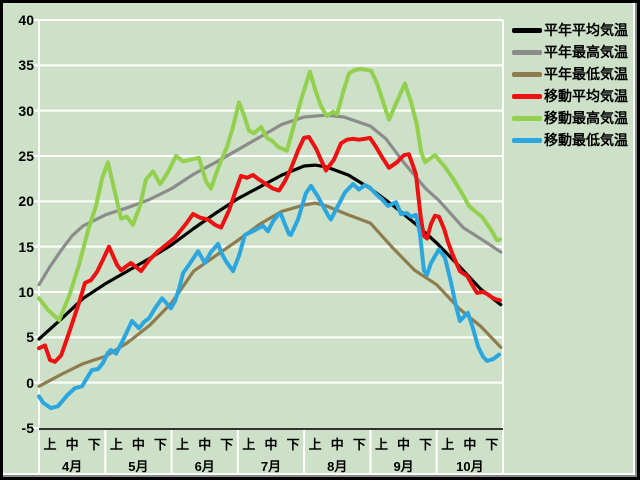 The image size is (640, 483). I want to click on month-dividers, so click(271, 451).